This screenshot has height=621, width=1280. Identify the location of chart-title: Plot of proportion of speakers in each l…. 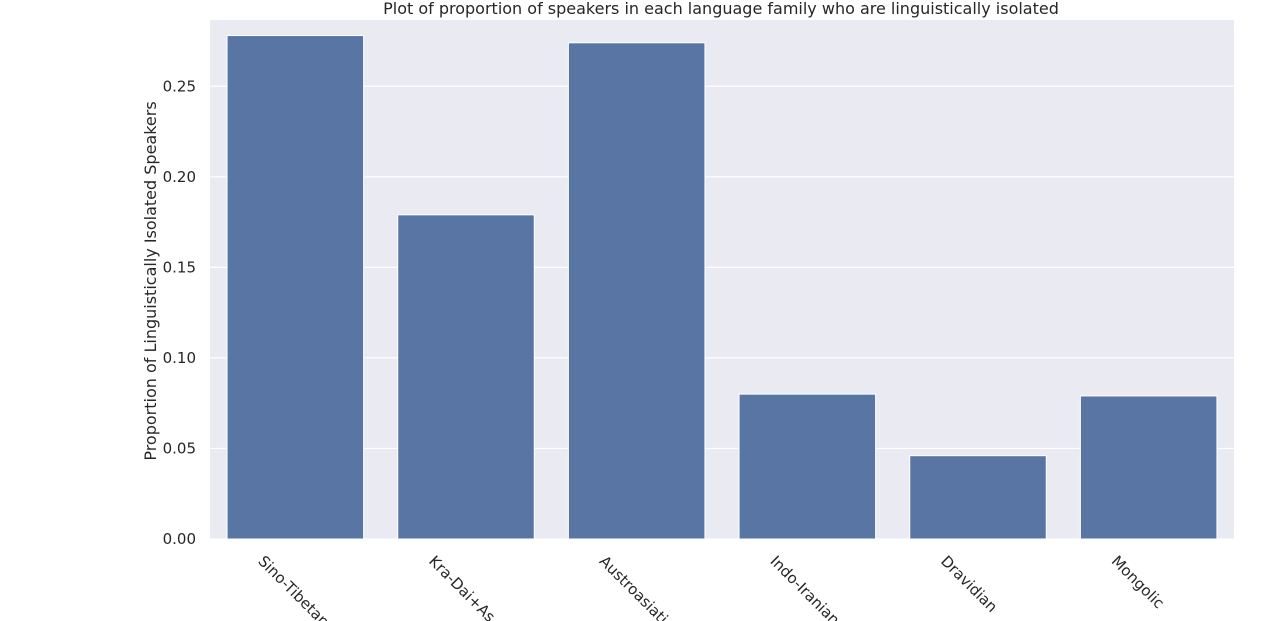
(721, 9).